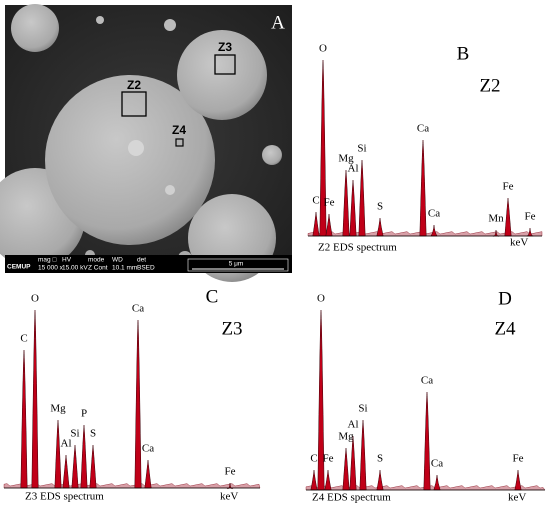  Describe the element at coordinates (47, 260) in the screenshot. I see `info-header: mag □` at that location.